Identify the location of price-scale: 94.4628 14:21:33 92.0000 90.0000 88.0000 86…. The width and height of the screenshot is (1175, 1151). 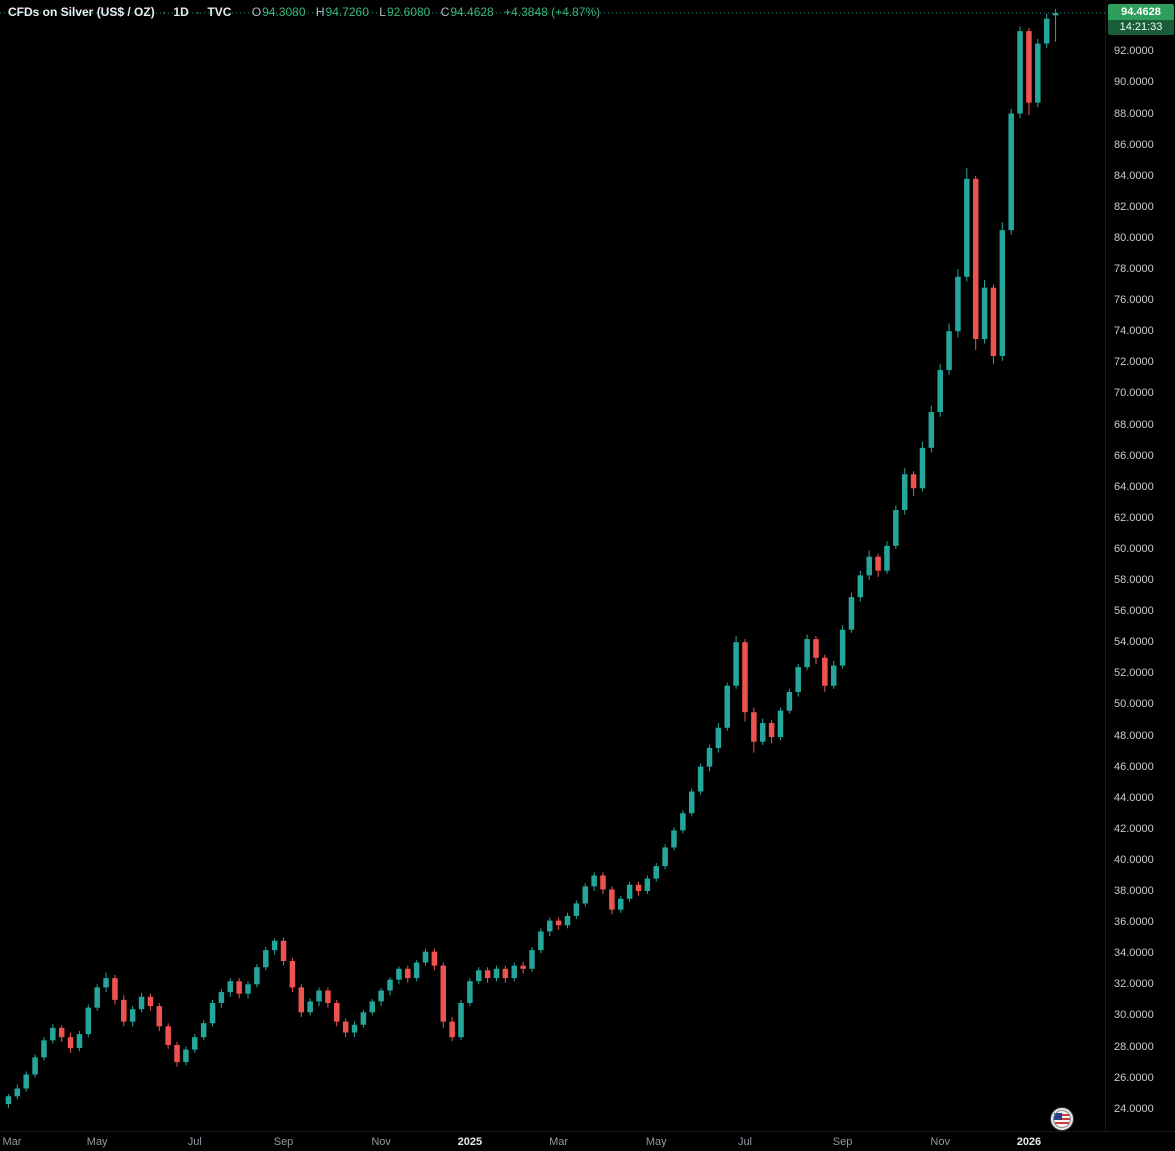
(1140, 565).